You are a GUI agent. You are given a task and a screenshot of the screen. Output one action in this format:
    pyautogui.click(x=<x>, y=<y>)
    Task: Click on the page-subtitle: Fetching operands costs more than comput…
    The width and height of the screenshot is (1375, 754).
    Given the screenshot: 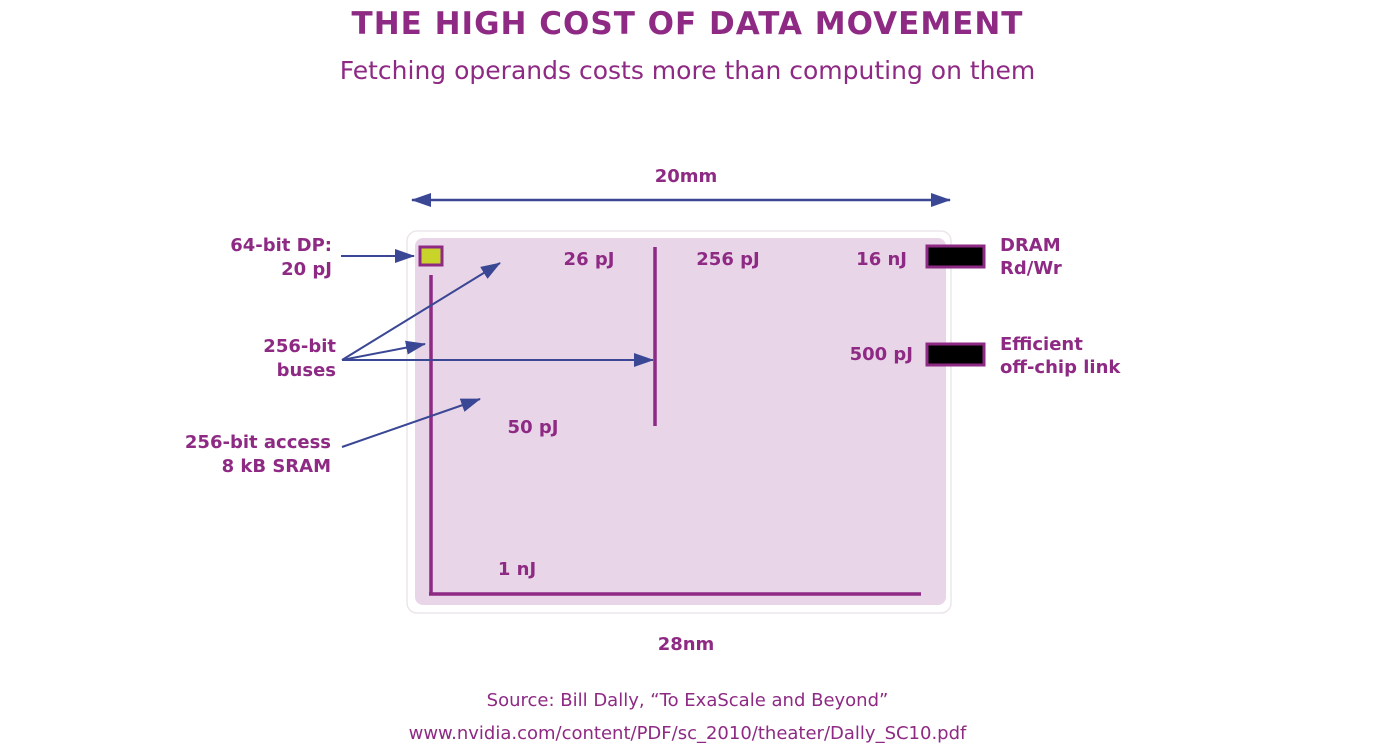 What is the action you would take?
    pyautogui.click(x=687, y=70)
    